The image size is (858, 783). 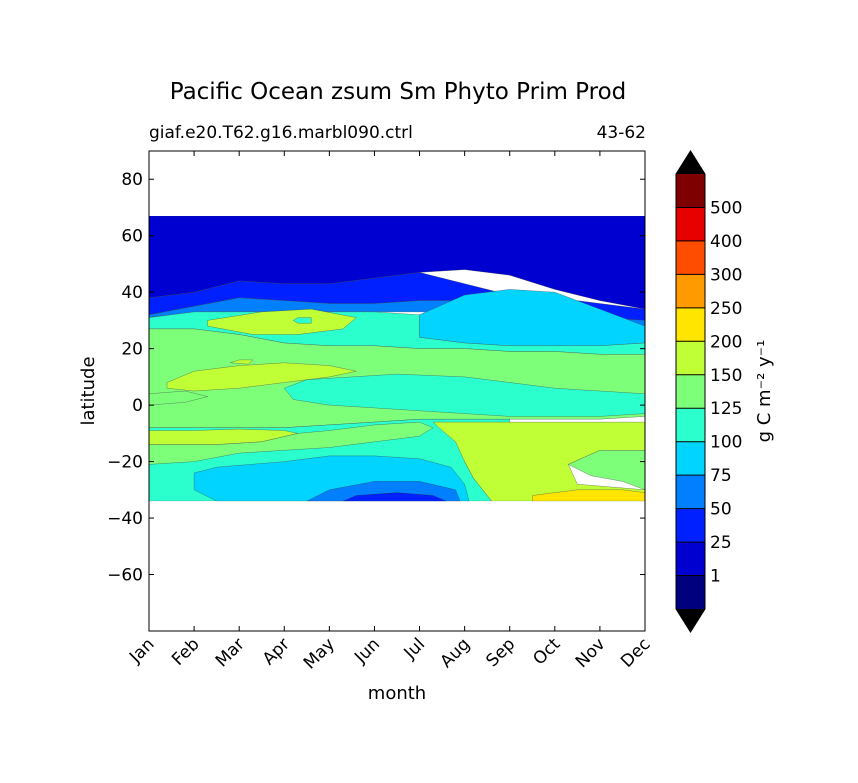 I want to click on colorbar-tick-label: 50, so click(x=721, y=510).